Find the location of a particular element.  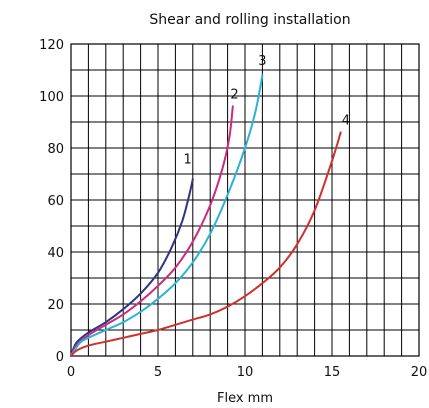

x-tick-label: 0 is located at coordinates (71, 372).